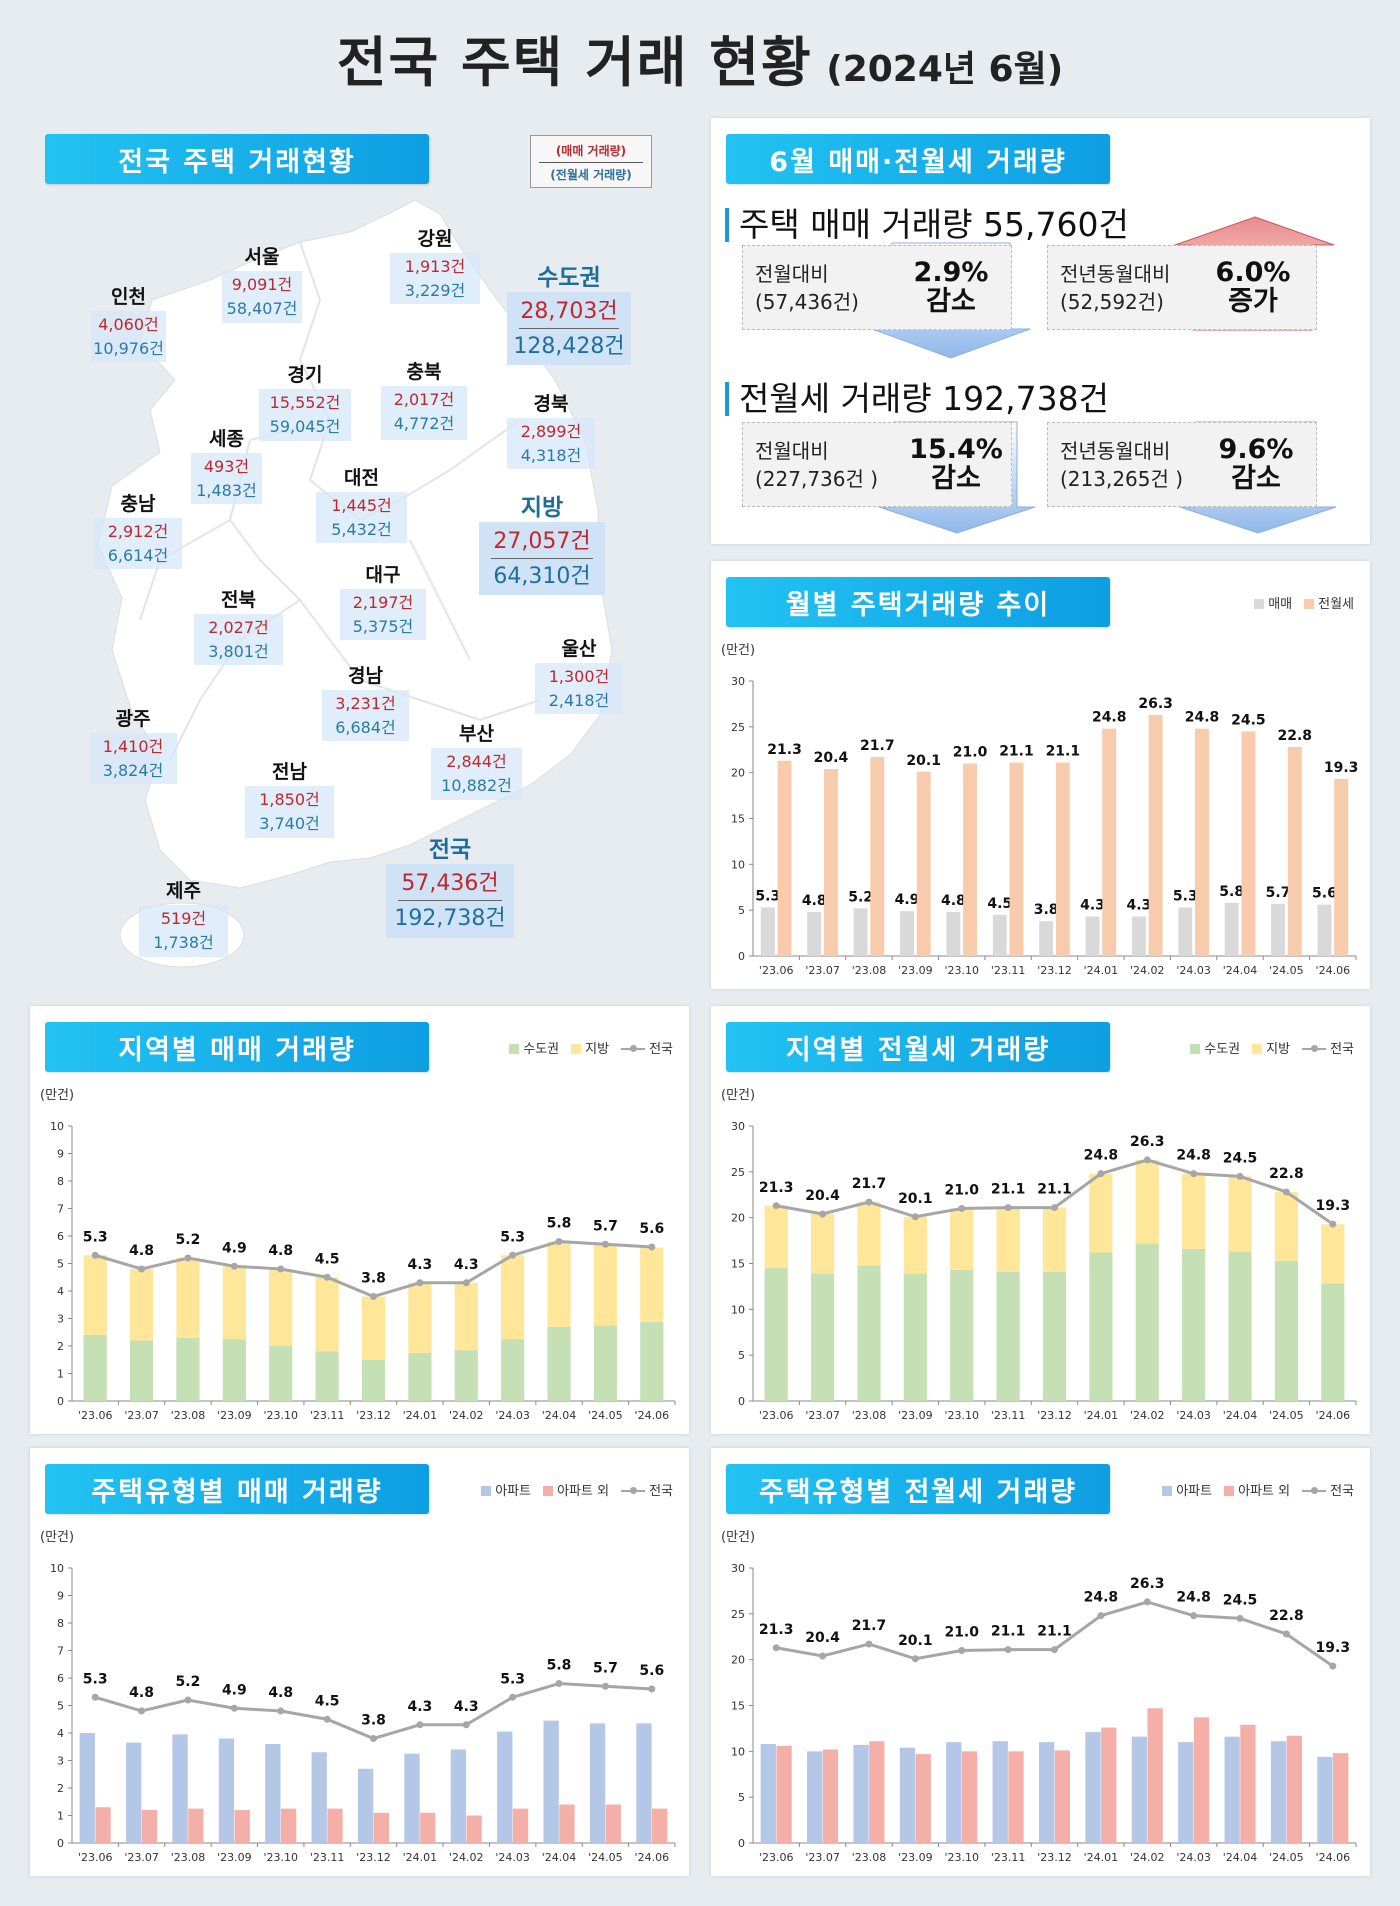  Describe the element at coordinates (918, 1047) in the screenshot. I see `chart-title: 지역별 전월세 거래량` at that location.